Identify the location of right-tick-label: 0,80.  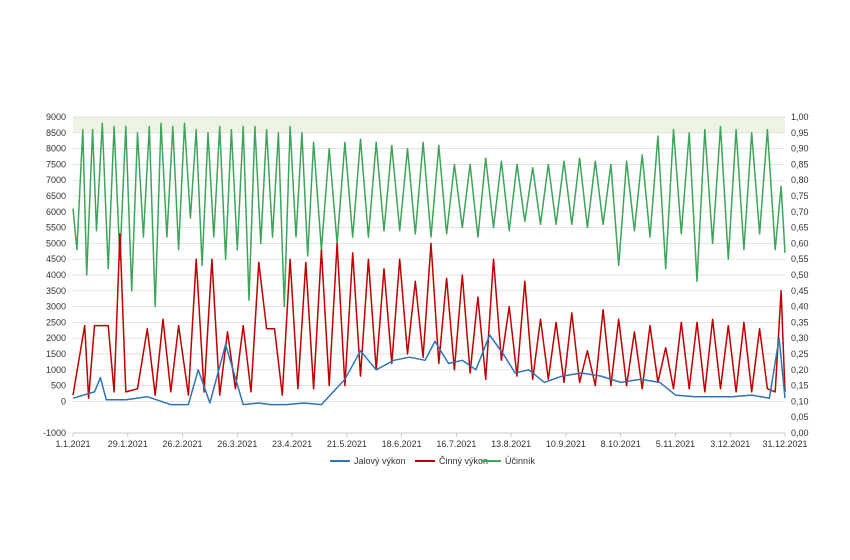
(800, 180).